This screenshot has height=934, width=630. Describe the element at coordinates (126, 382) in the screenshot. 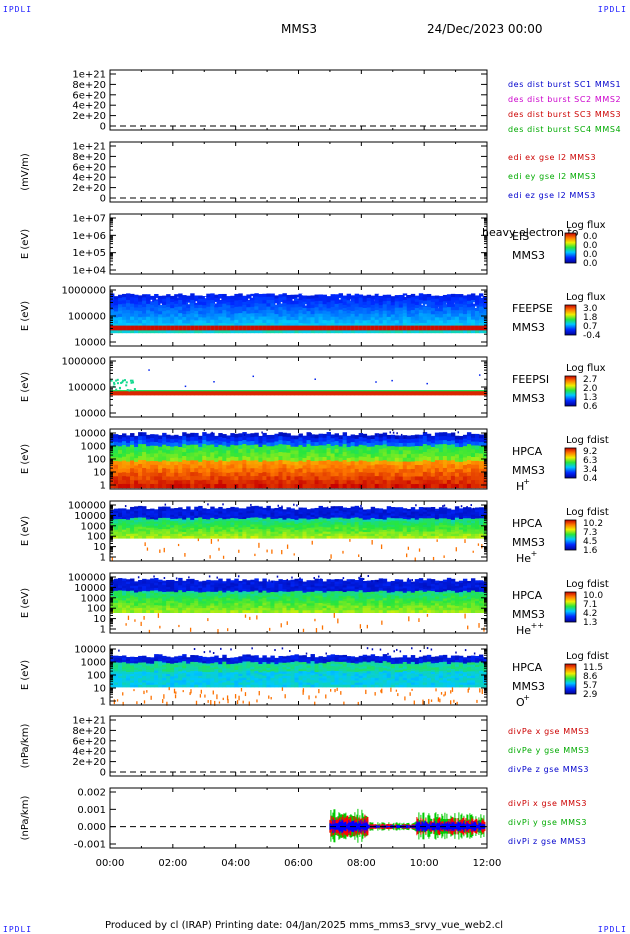

I see `spectrogram-speck` at that location.